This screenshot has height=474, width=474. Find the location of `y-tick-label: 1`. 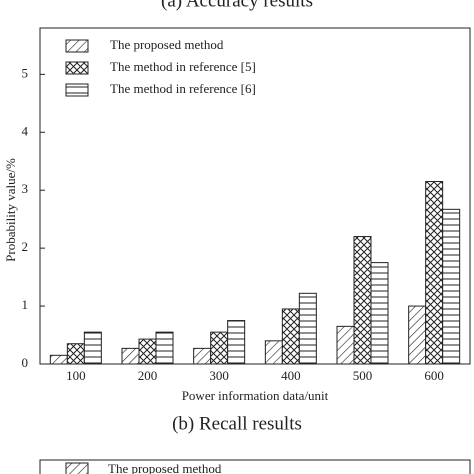

y-tick-label: 1 is located at coordinates (25, 304).